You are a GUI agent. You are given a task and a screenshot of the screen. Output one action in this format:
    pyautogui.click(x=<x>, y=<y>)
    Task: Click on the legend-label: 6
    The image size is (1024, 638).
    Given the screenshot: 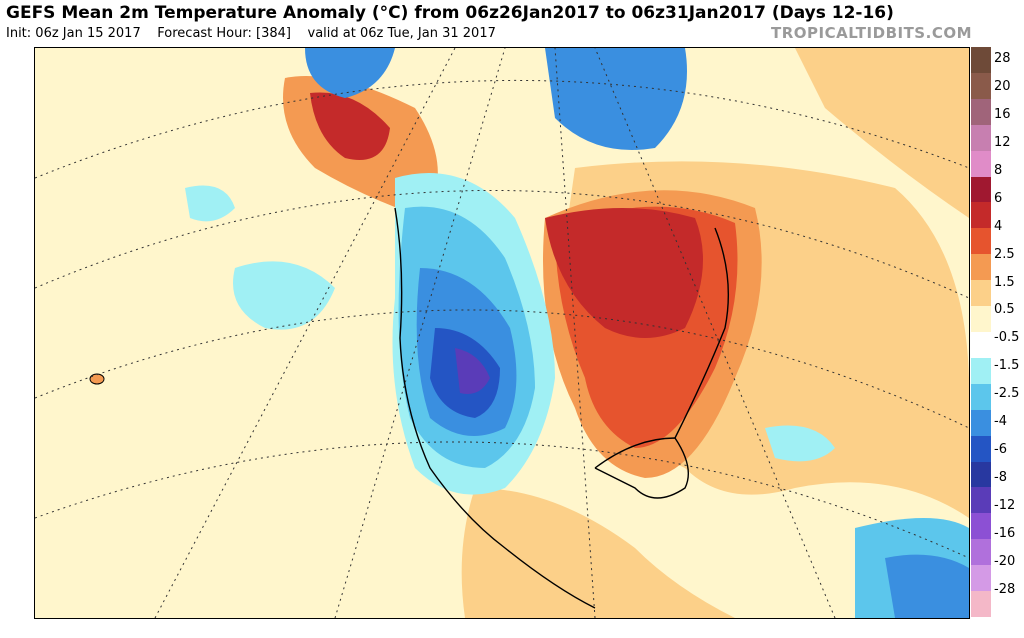 What is the action you would take?
    pyautogui.click(x=998, y=198)
    